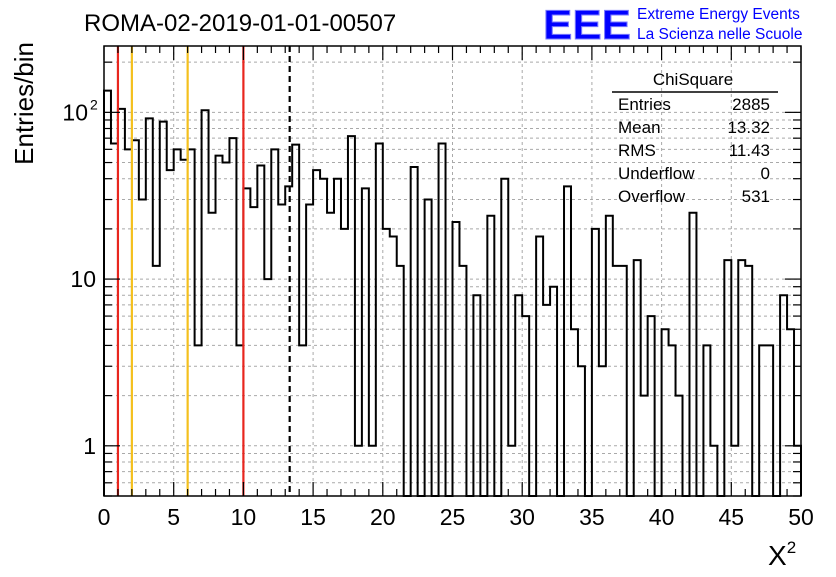 Image resolution: width=836 pixels, height=577 pixels. Describe the element at coordinates (89, 446) in the screenshot. I see `y-tick-label: 1` at that location.